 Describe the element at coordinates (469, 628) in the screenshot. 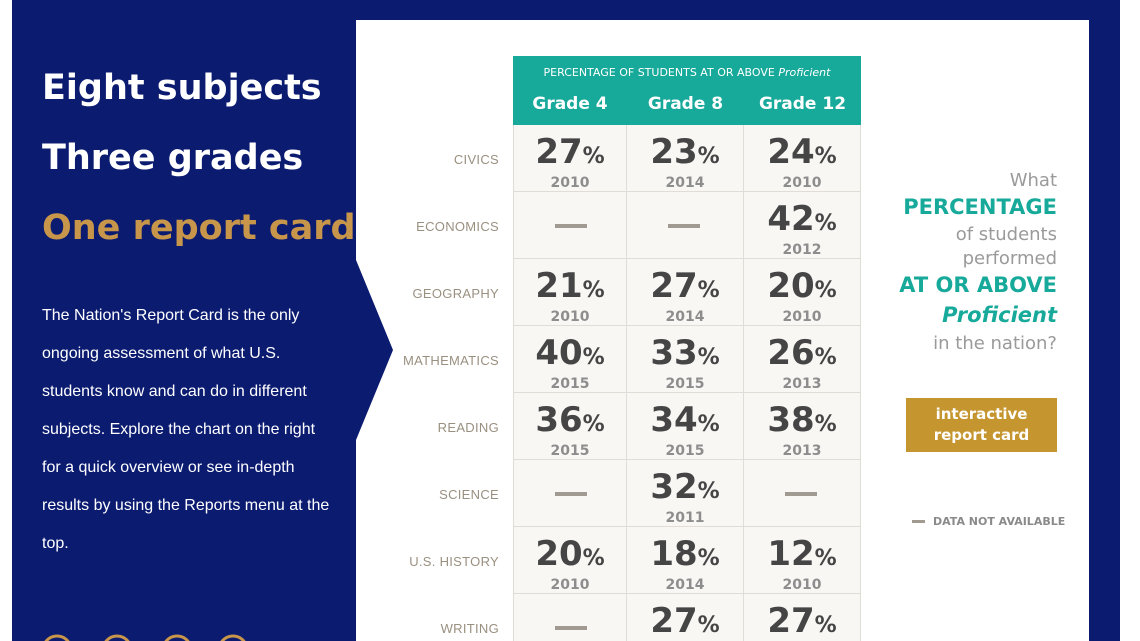

I see `row-label: WRITING` at that location.